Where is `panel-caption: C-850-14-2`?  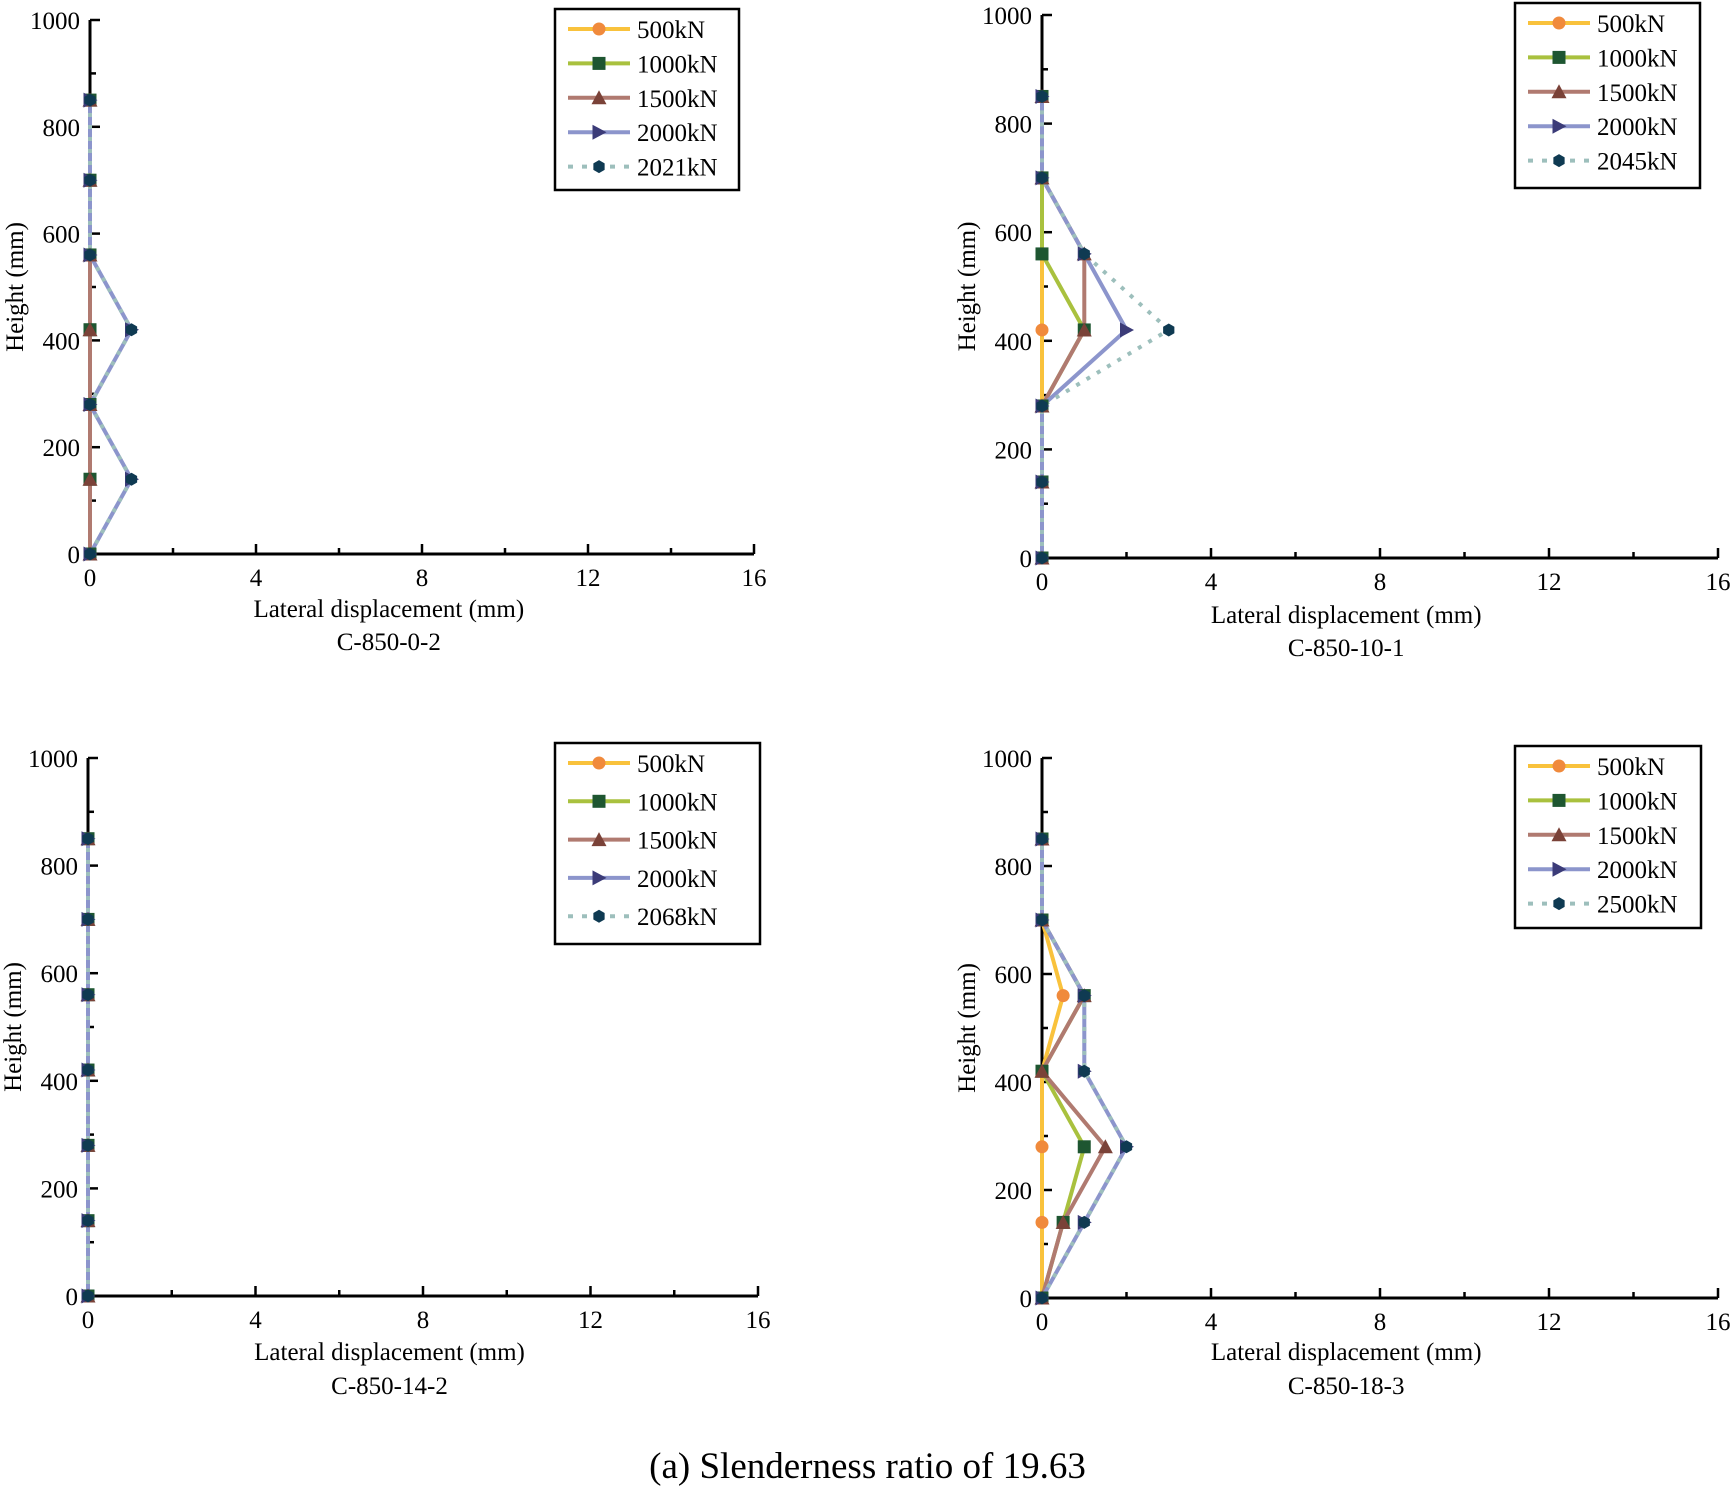 panel-caption: C-850-14-2 is located at coordinates (389, 1386).